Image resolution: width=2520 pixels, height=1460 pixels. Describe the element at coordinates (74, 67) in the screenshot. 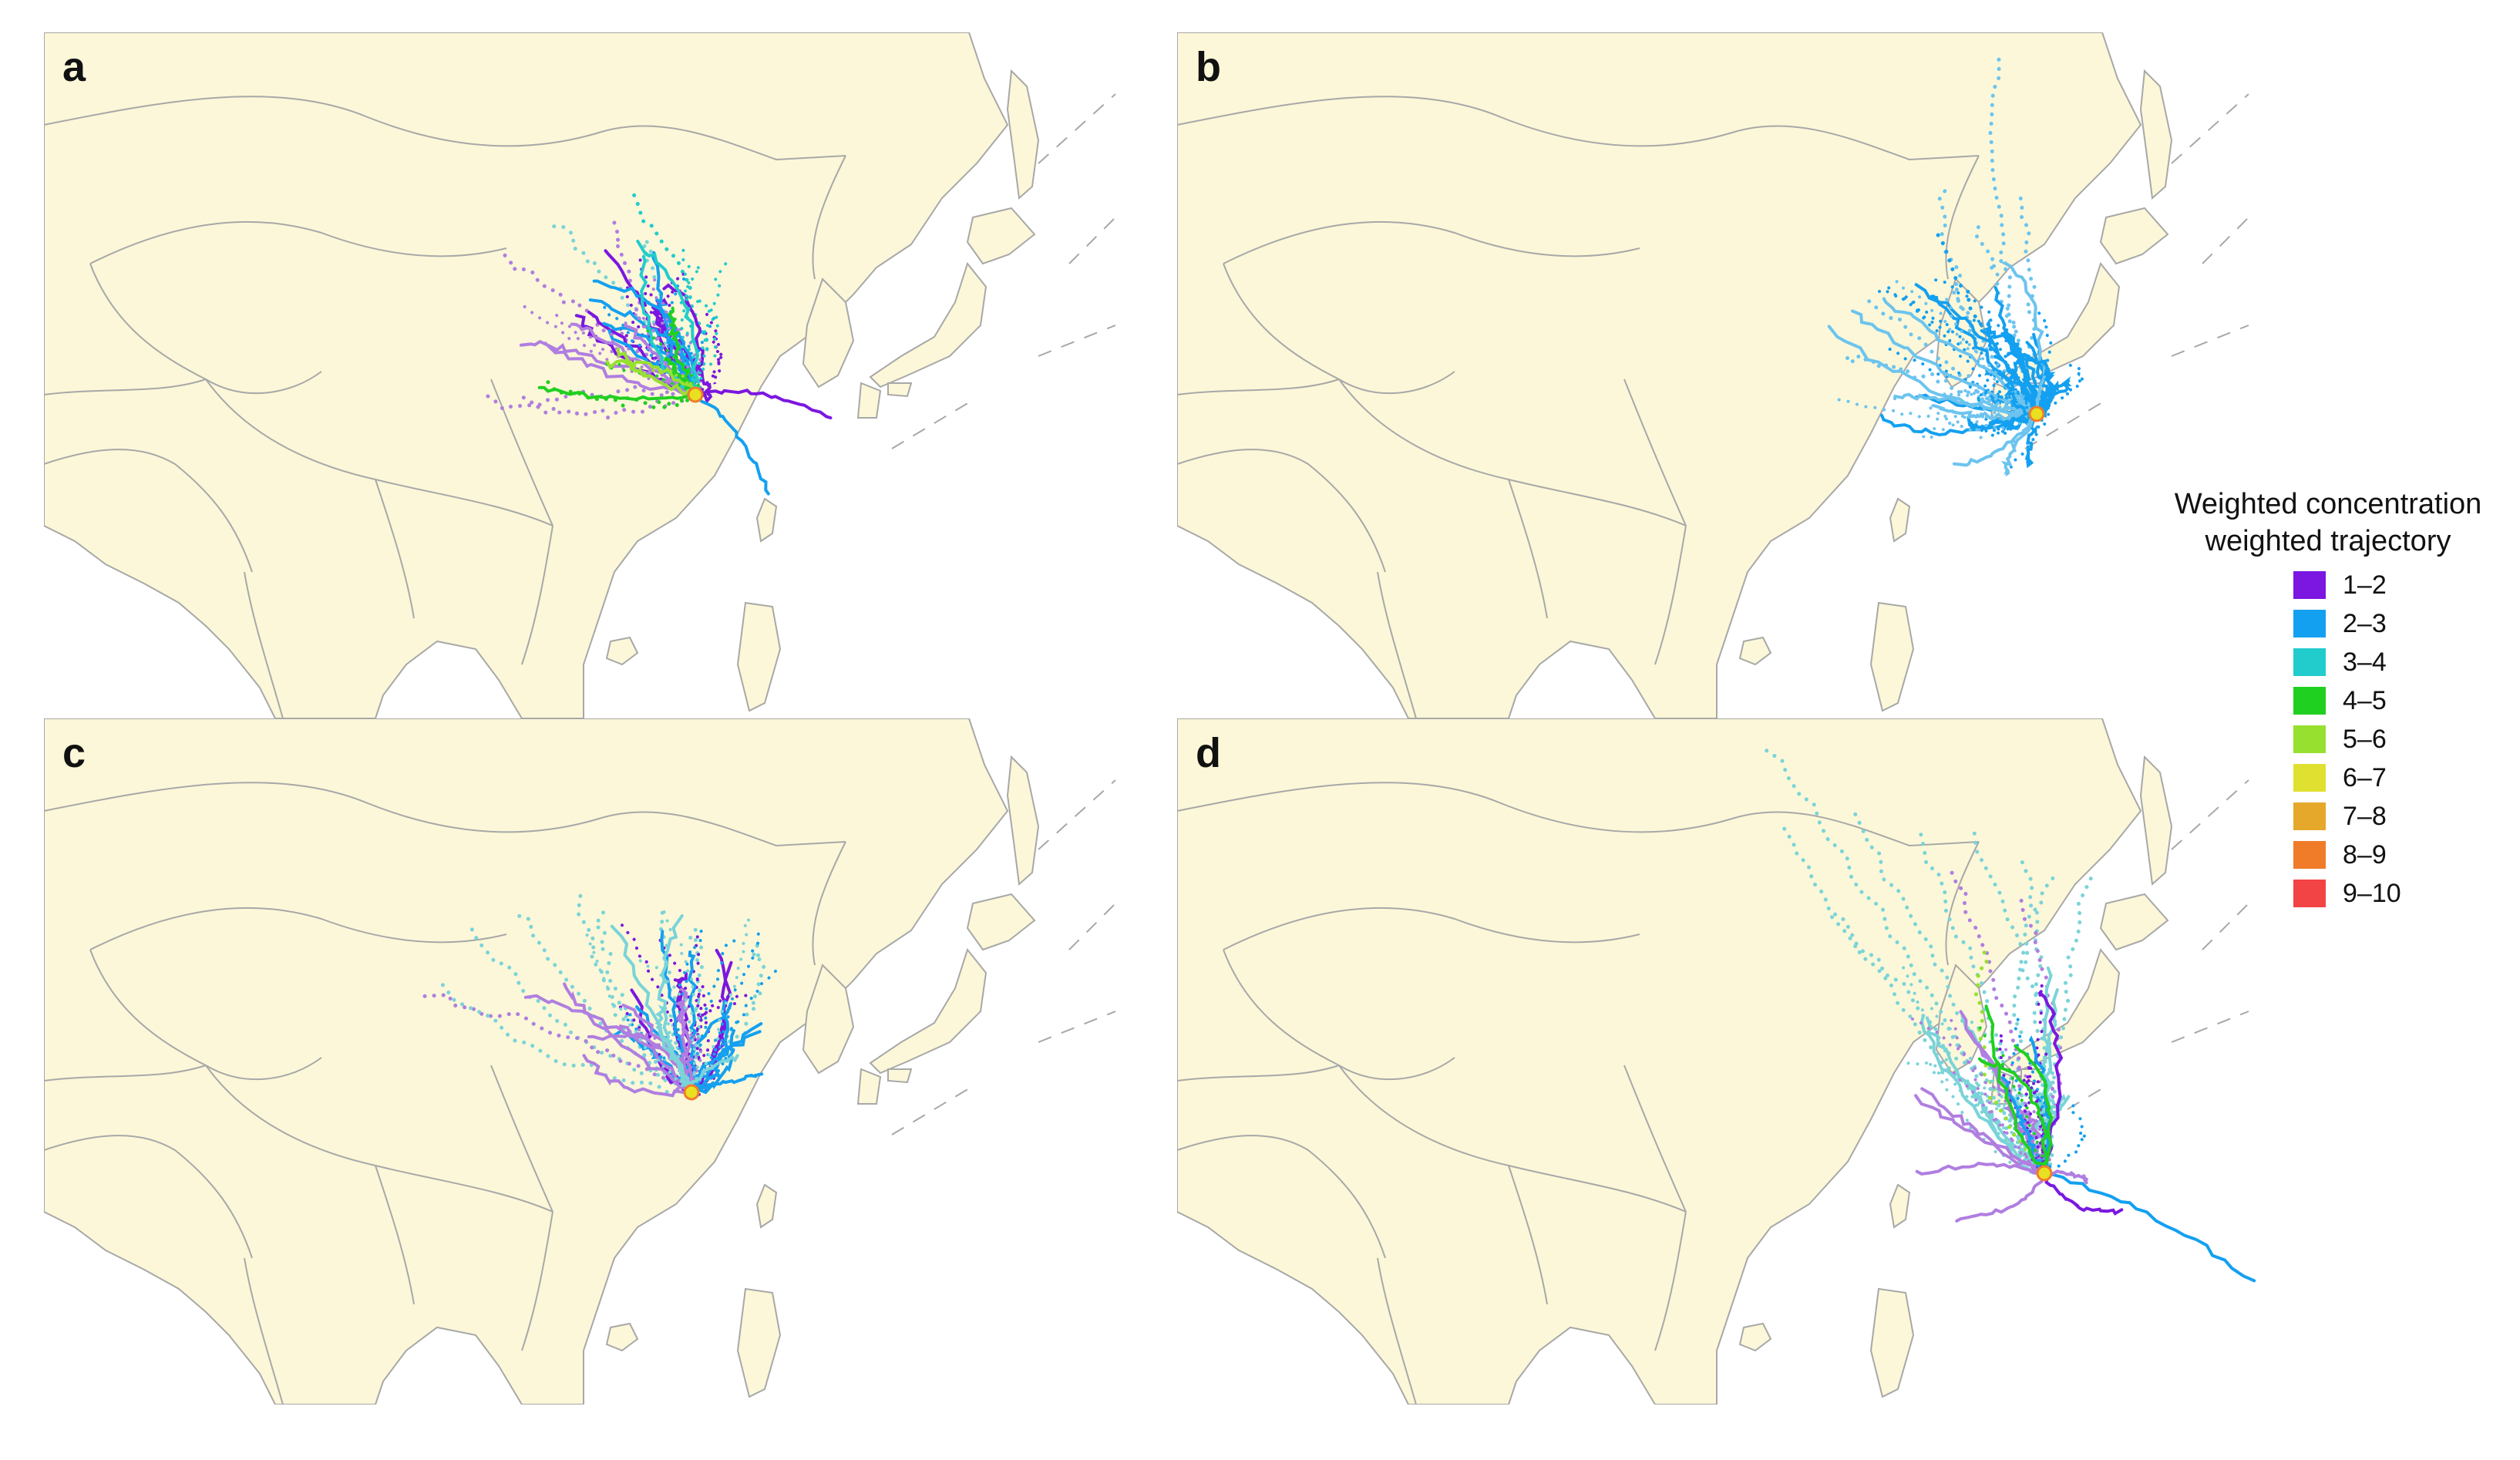

I see `panel-label-a: a` at that location.